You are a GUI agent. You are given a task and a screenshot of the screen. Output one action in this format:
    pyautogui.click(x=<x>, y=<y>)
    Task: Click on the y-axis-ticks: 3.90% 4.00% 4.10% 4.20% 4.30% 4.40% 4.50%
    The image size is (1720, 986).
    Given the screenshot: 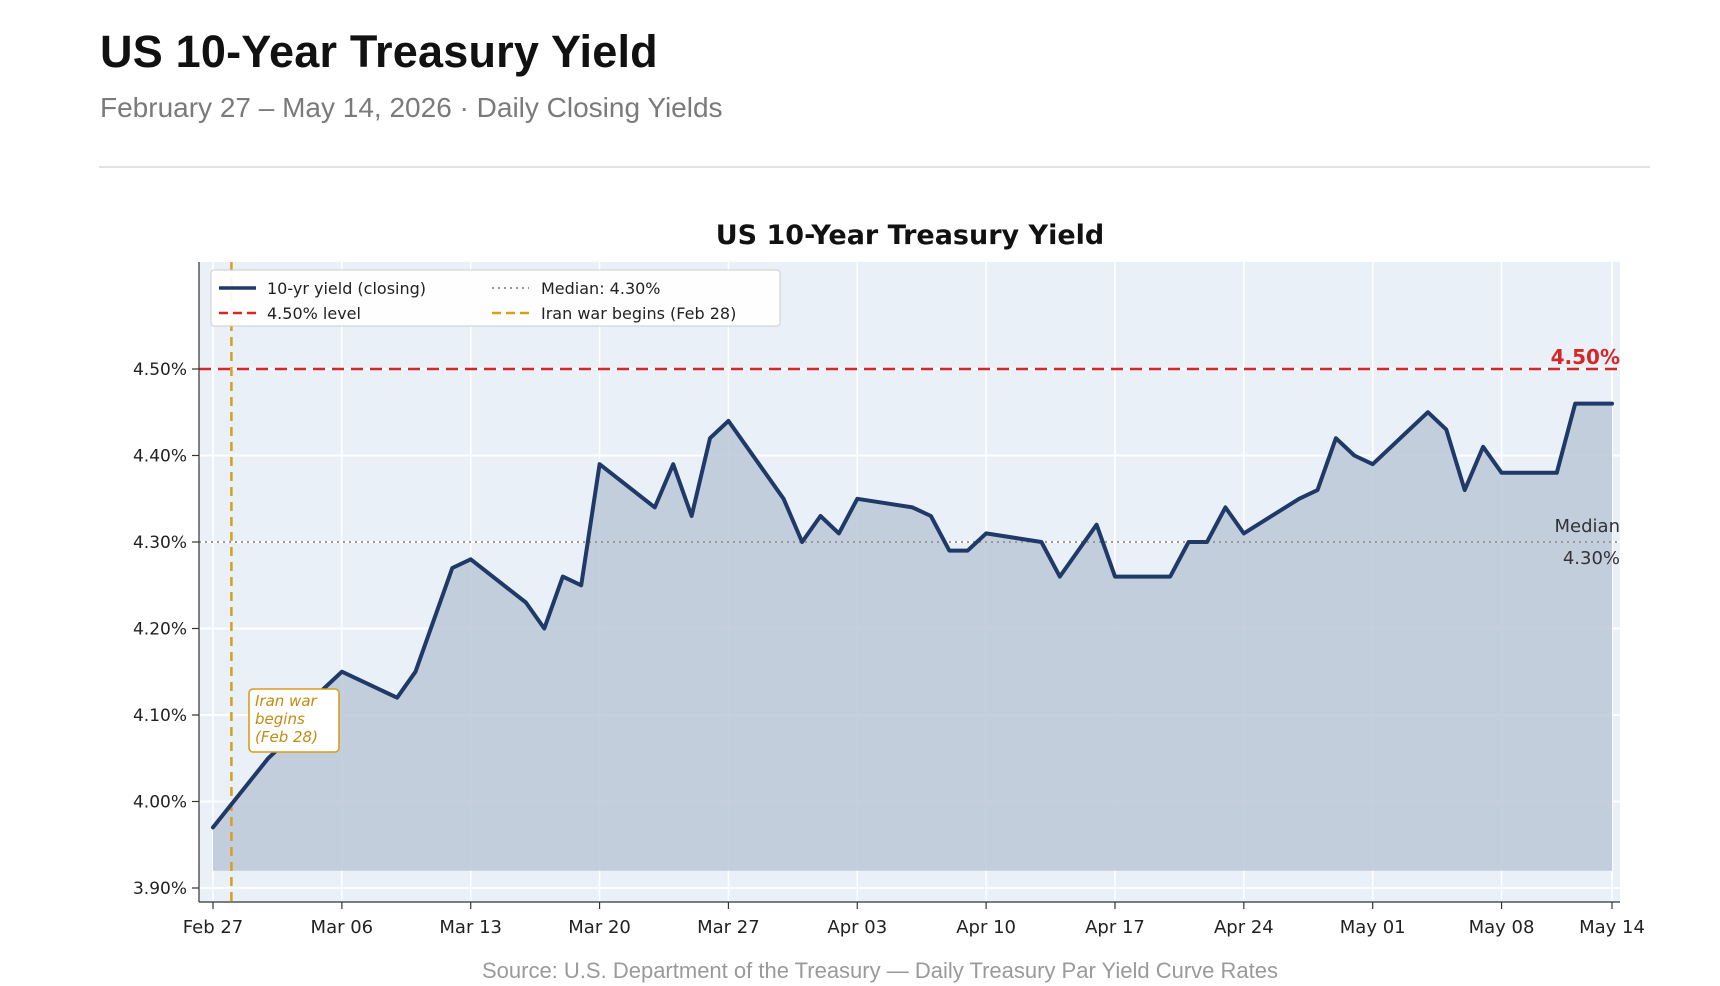 What is the action you would take?
    pyautogui.click(x=166, y=629)
    